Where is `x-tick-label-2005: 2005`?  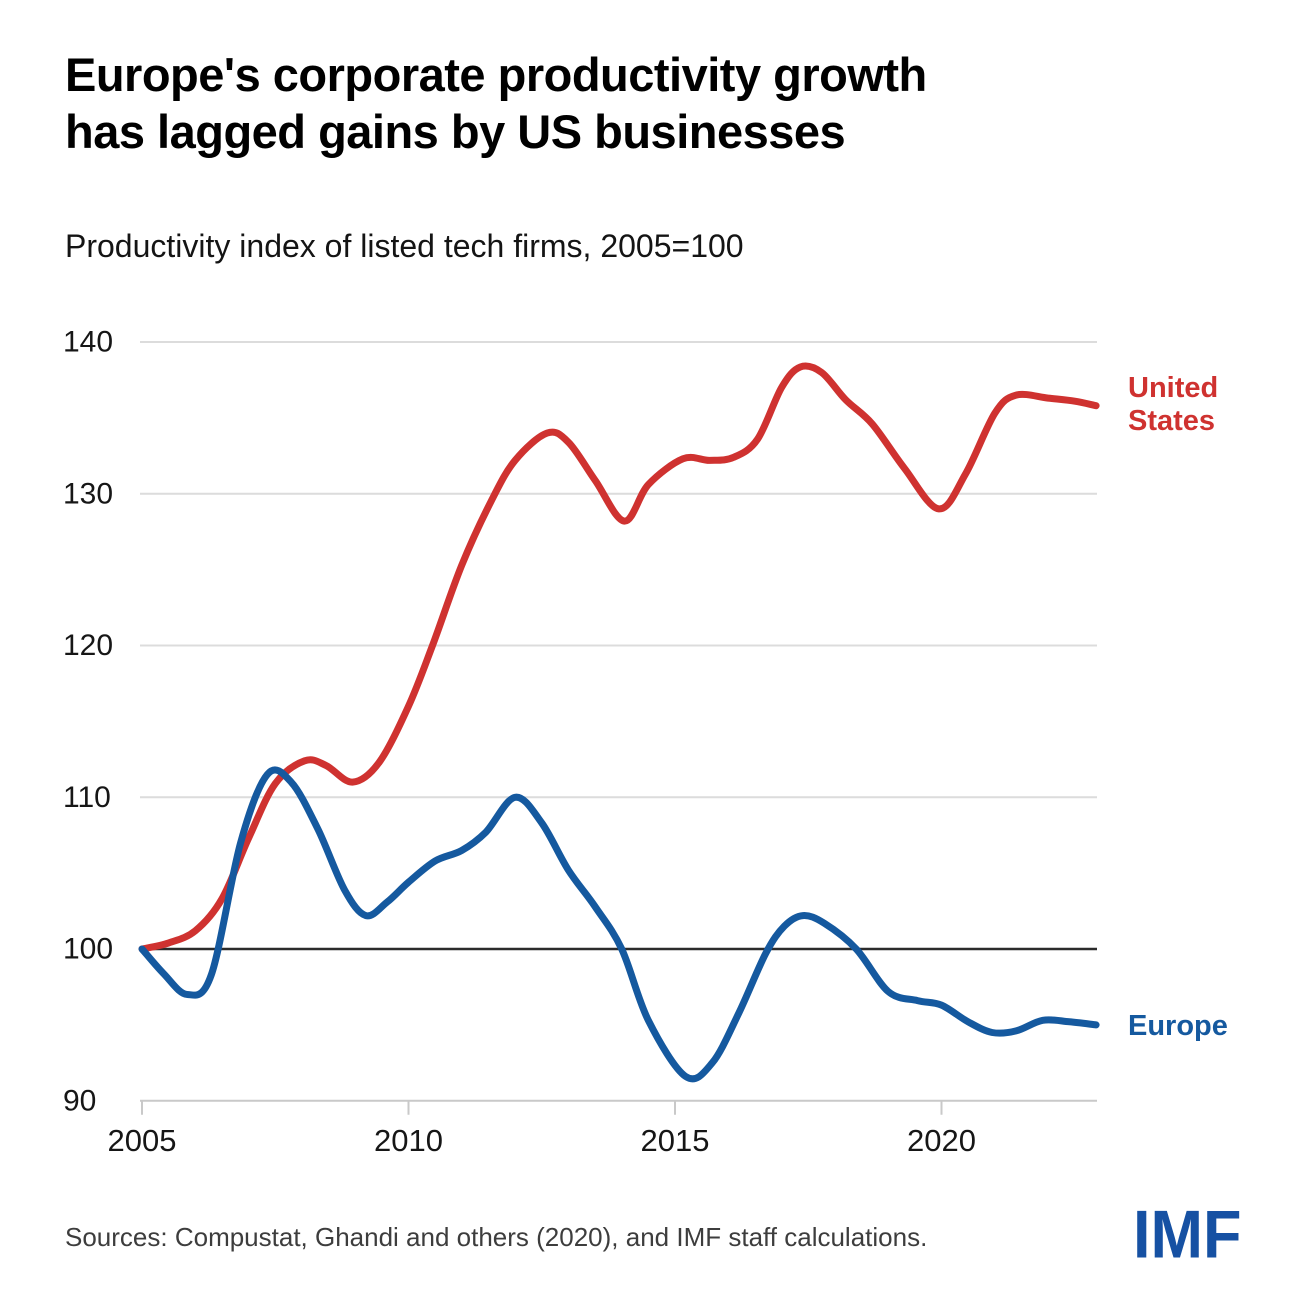
x-tick-label-2005: 2005 is located at coordinates (142, 1140).